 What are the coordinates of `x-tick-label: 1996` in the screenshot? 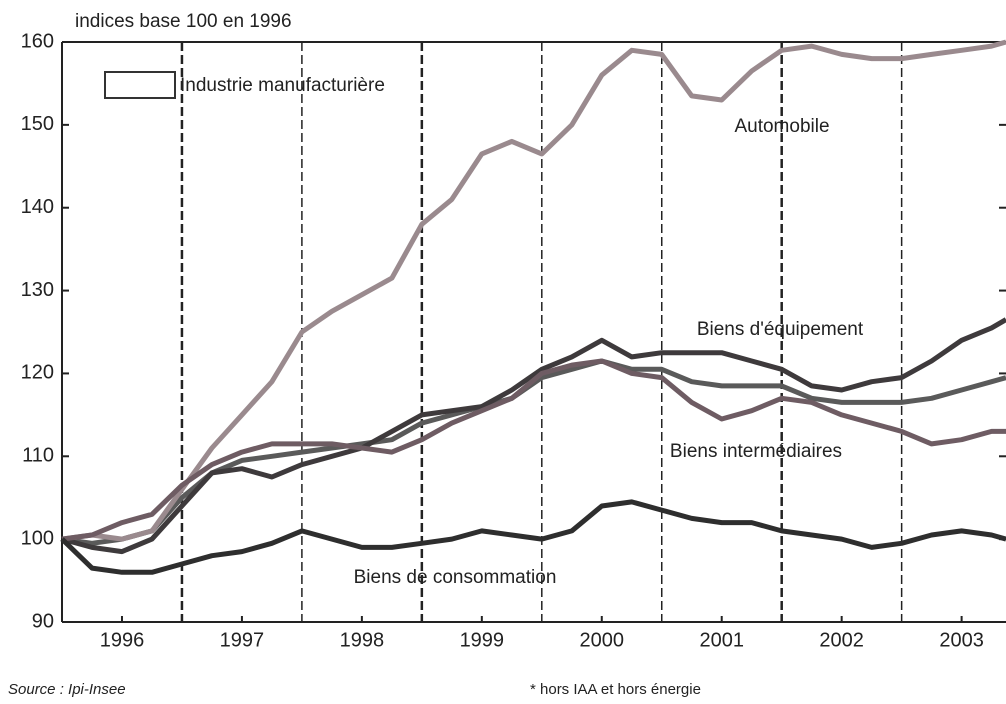 It's located at (122, 640).